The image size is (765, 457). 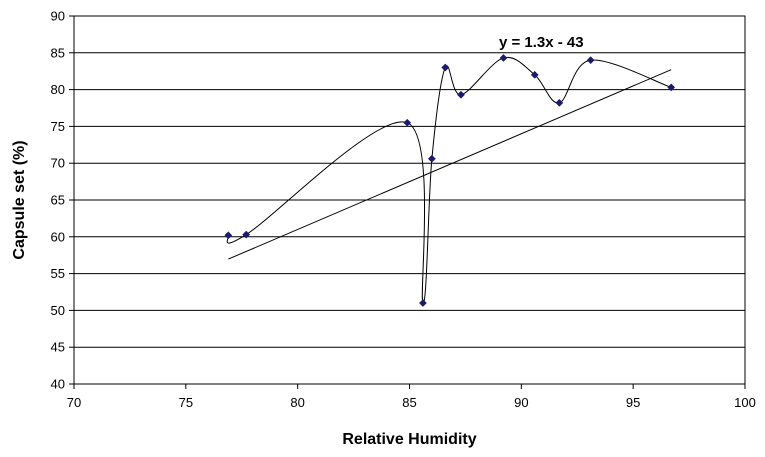 I want to click on trendline-equation: y = 1.3x - 43, so click(x=541, y=42).